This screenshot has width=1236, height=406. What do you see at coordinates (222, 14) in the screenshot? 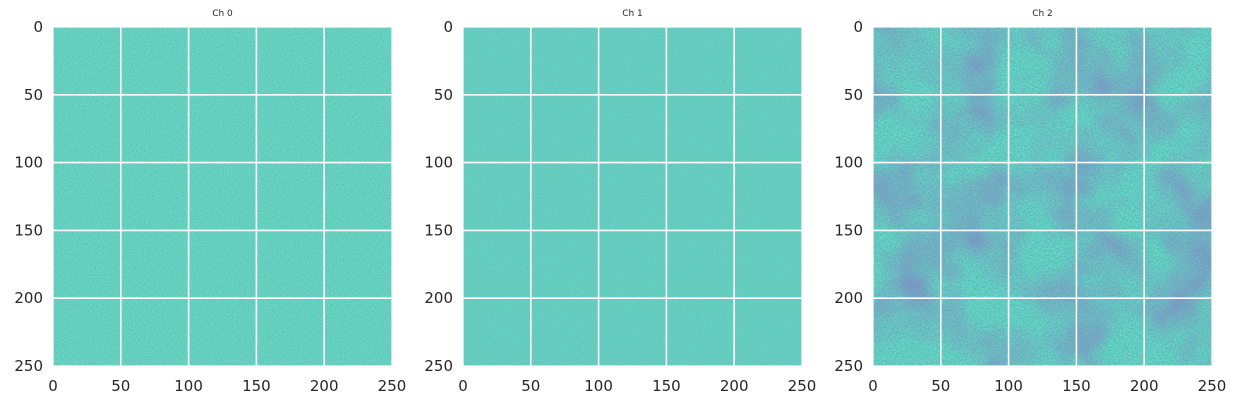
I see `panel-title: Ch 0` at bounding box center [222, 14].